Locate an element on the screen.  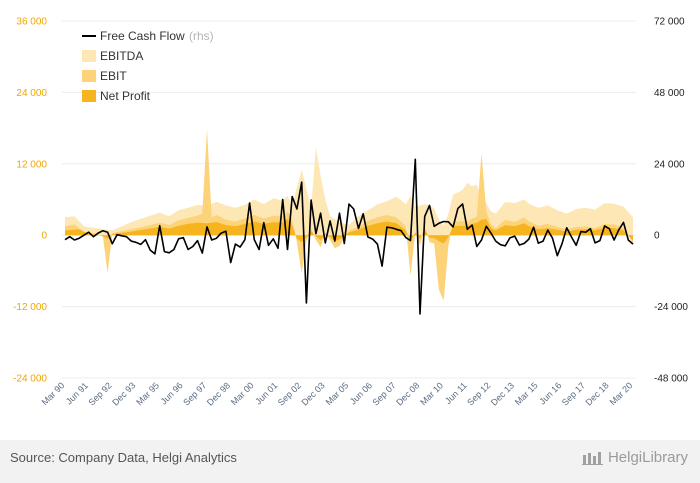
legend-ebitda-label: EBITDA is located at coordinates (121, 56).